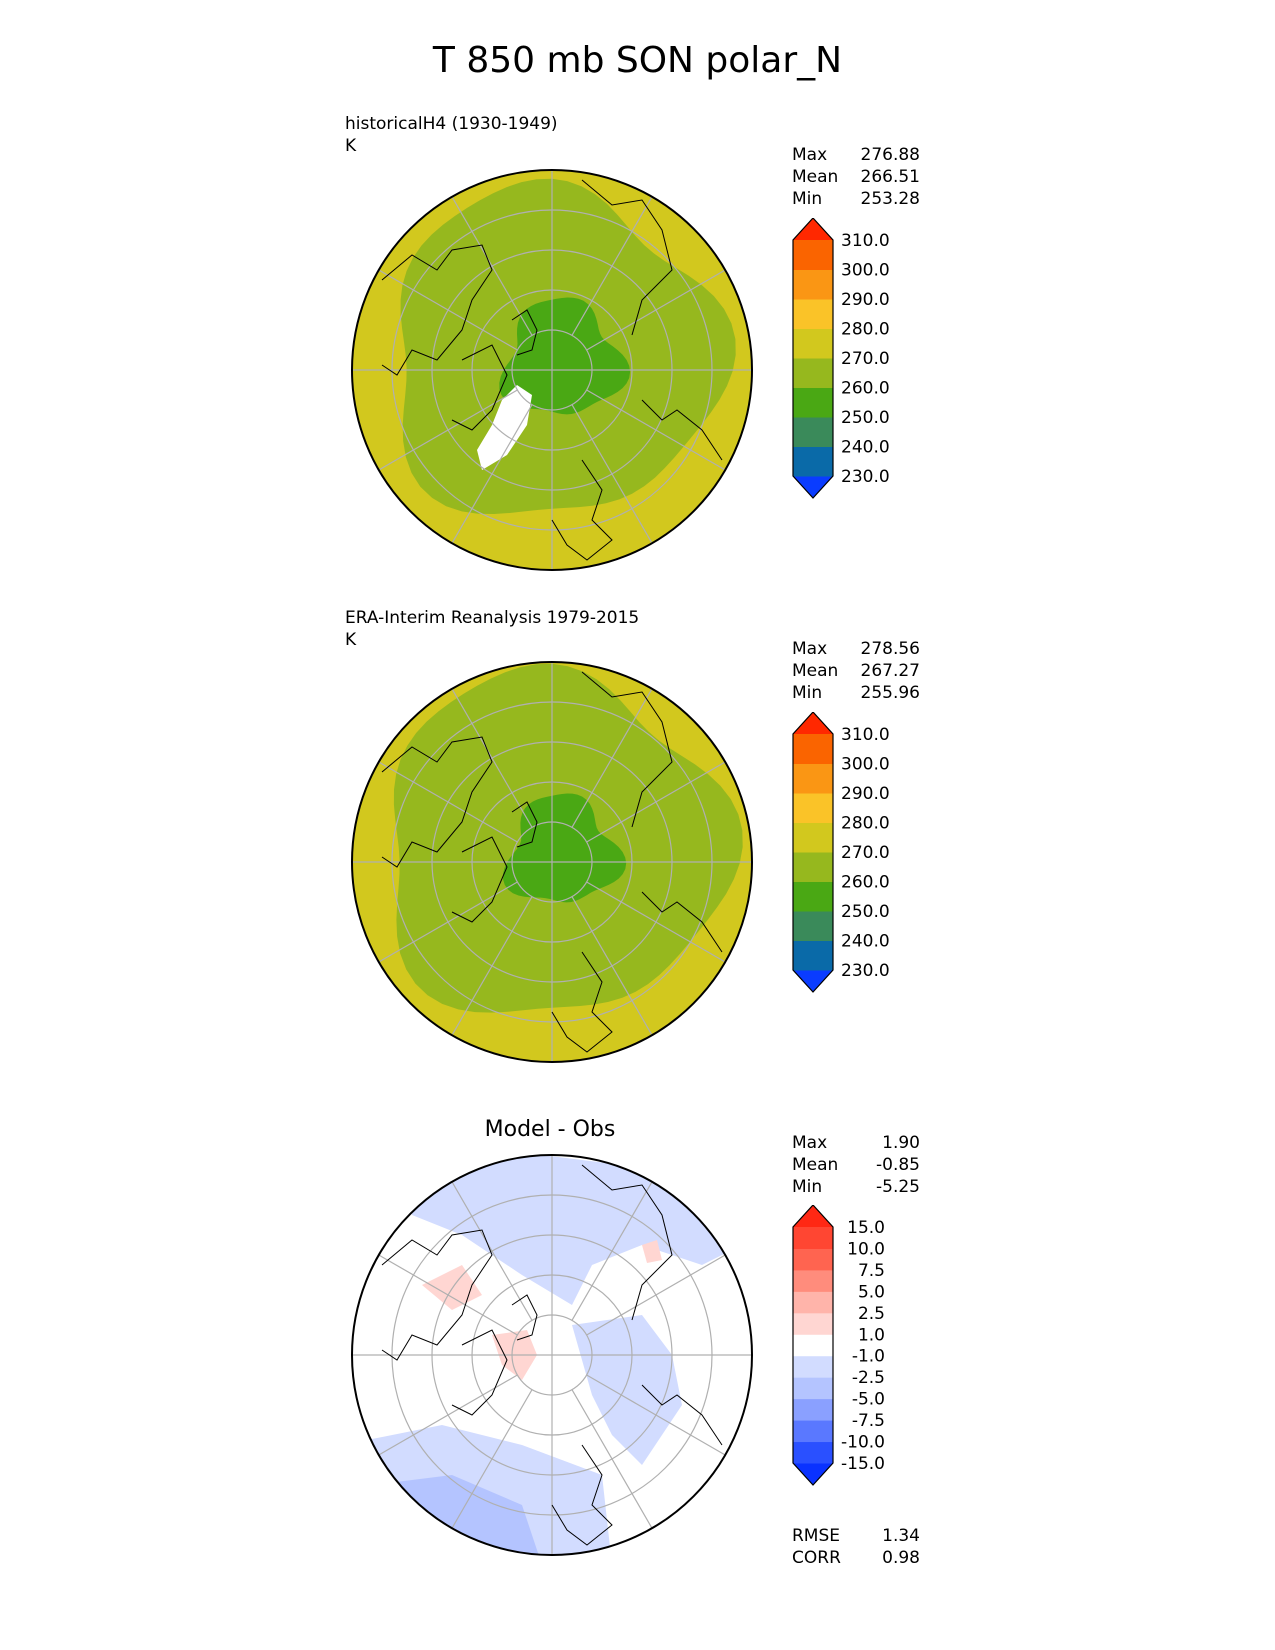  I want to click on diff-cbar-tick-label: 10.0, so click(866, 1249).